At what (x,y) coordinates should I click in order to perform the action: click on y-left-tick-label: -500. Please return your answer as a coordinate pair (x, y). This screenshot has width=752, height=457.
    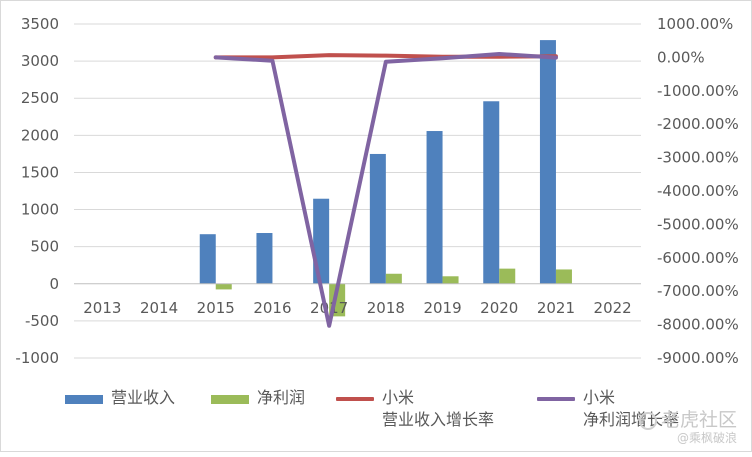
    Looking at the image, I should click on (42, 321).